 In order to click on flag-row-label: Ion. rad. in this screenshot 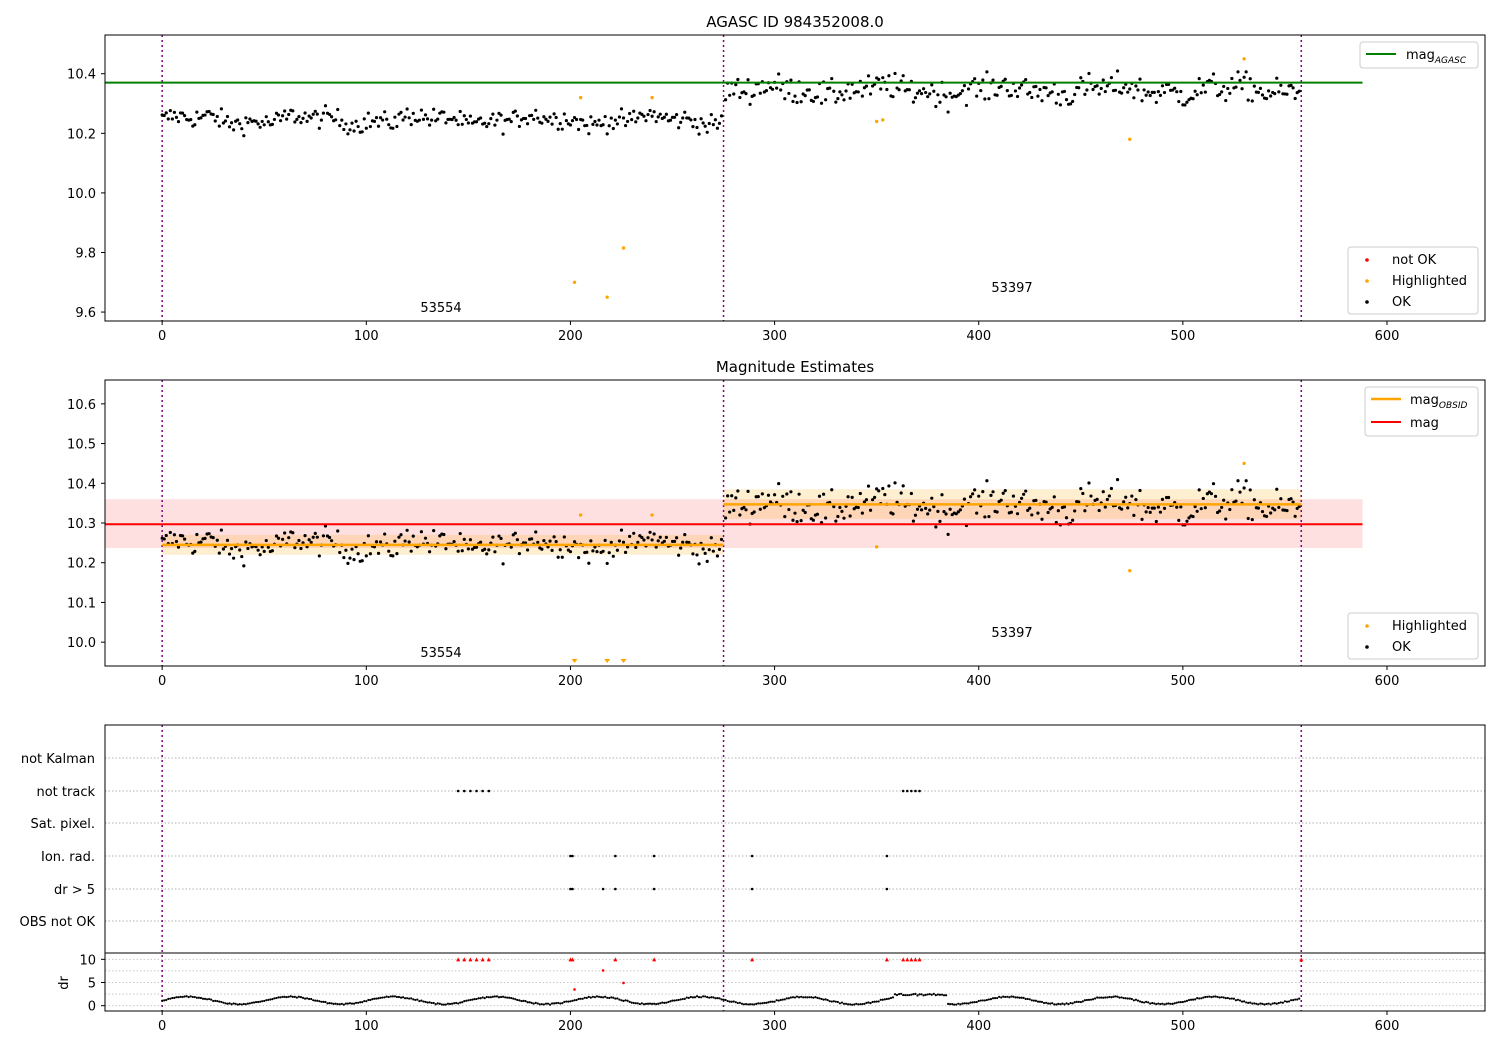, I will do `click(68, 857)`.